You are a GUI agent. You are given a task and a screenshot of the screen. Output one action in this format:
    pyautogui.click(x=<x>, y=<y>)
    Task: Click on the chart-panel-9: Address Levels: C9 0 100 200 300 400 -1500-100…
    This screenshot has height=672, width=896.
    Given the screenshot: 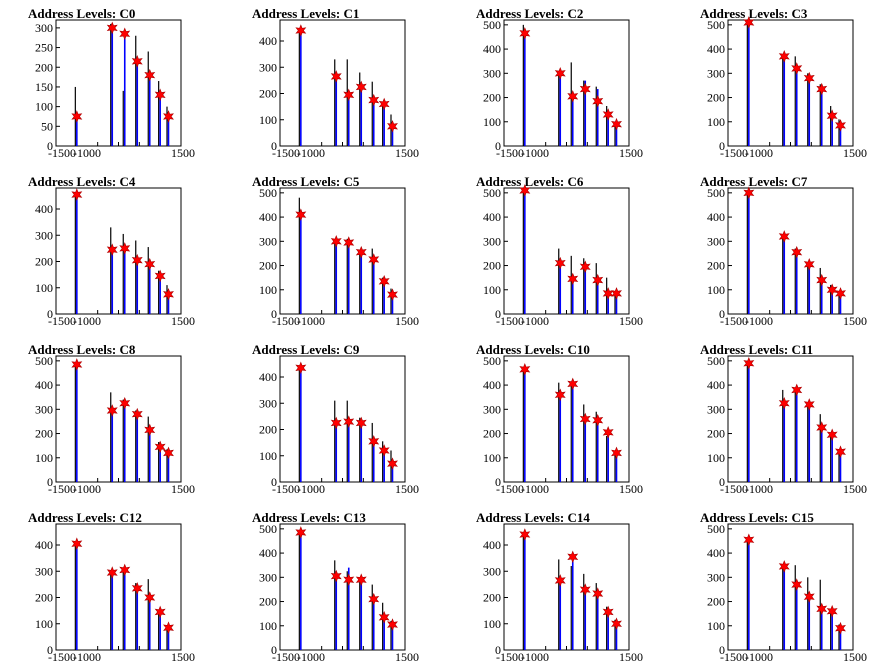 What is the action you would take?
    pyautogui.click(x=335, y=419)
    